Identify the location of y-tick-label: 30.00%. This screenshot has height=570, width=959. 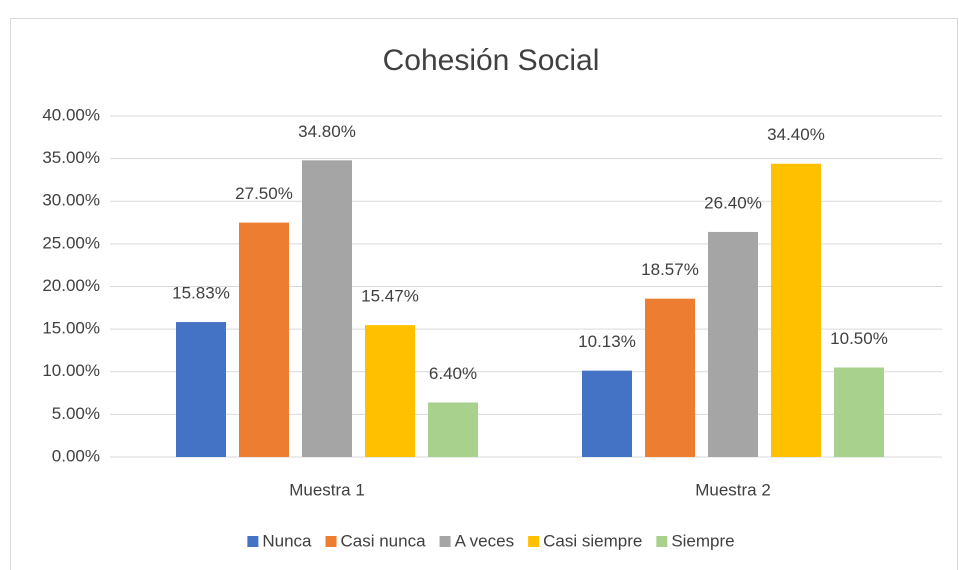
(71, 200).